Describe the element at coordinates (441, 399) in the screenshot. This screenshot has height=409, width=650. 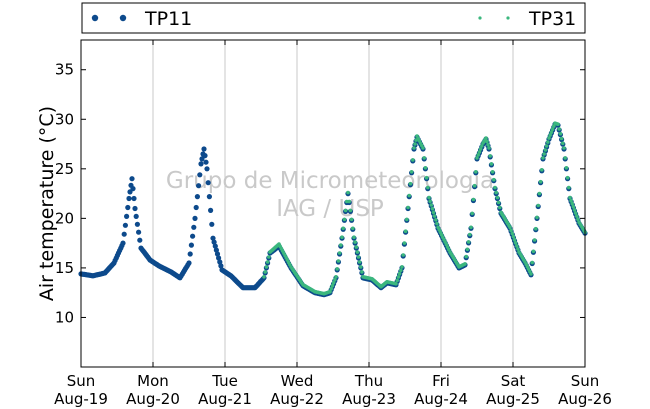
I see `x-tick-label-date: Aug-24` at that location.